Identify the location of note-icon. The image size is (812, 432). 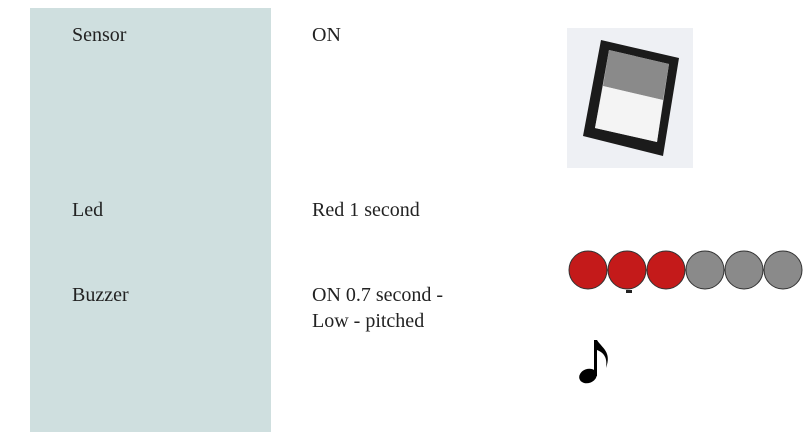
(593, 362).